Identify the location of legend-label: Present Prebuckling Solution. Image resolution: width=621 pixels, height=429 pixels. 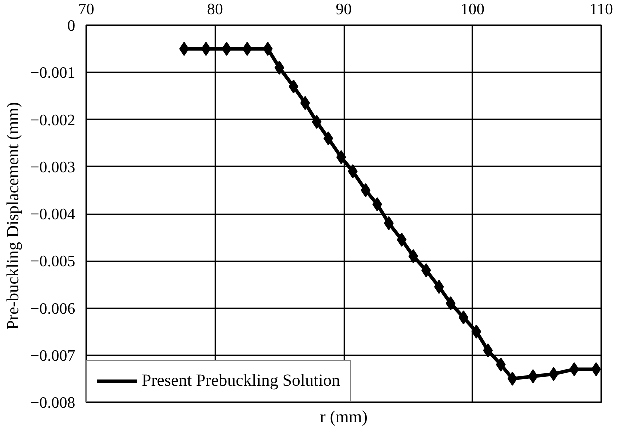
(241, 381).